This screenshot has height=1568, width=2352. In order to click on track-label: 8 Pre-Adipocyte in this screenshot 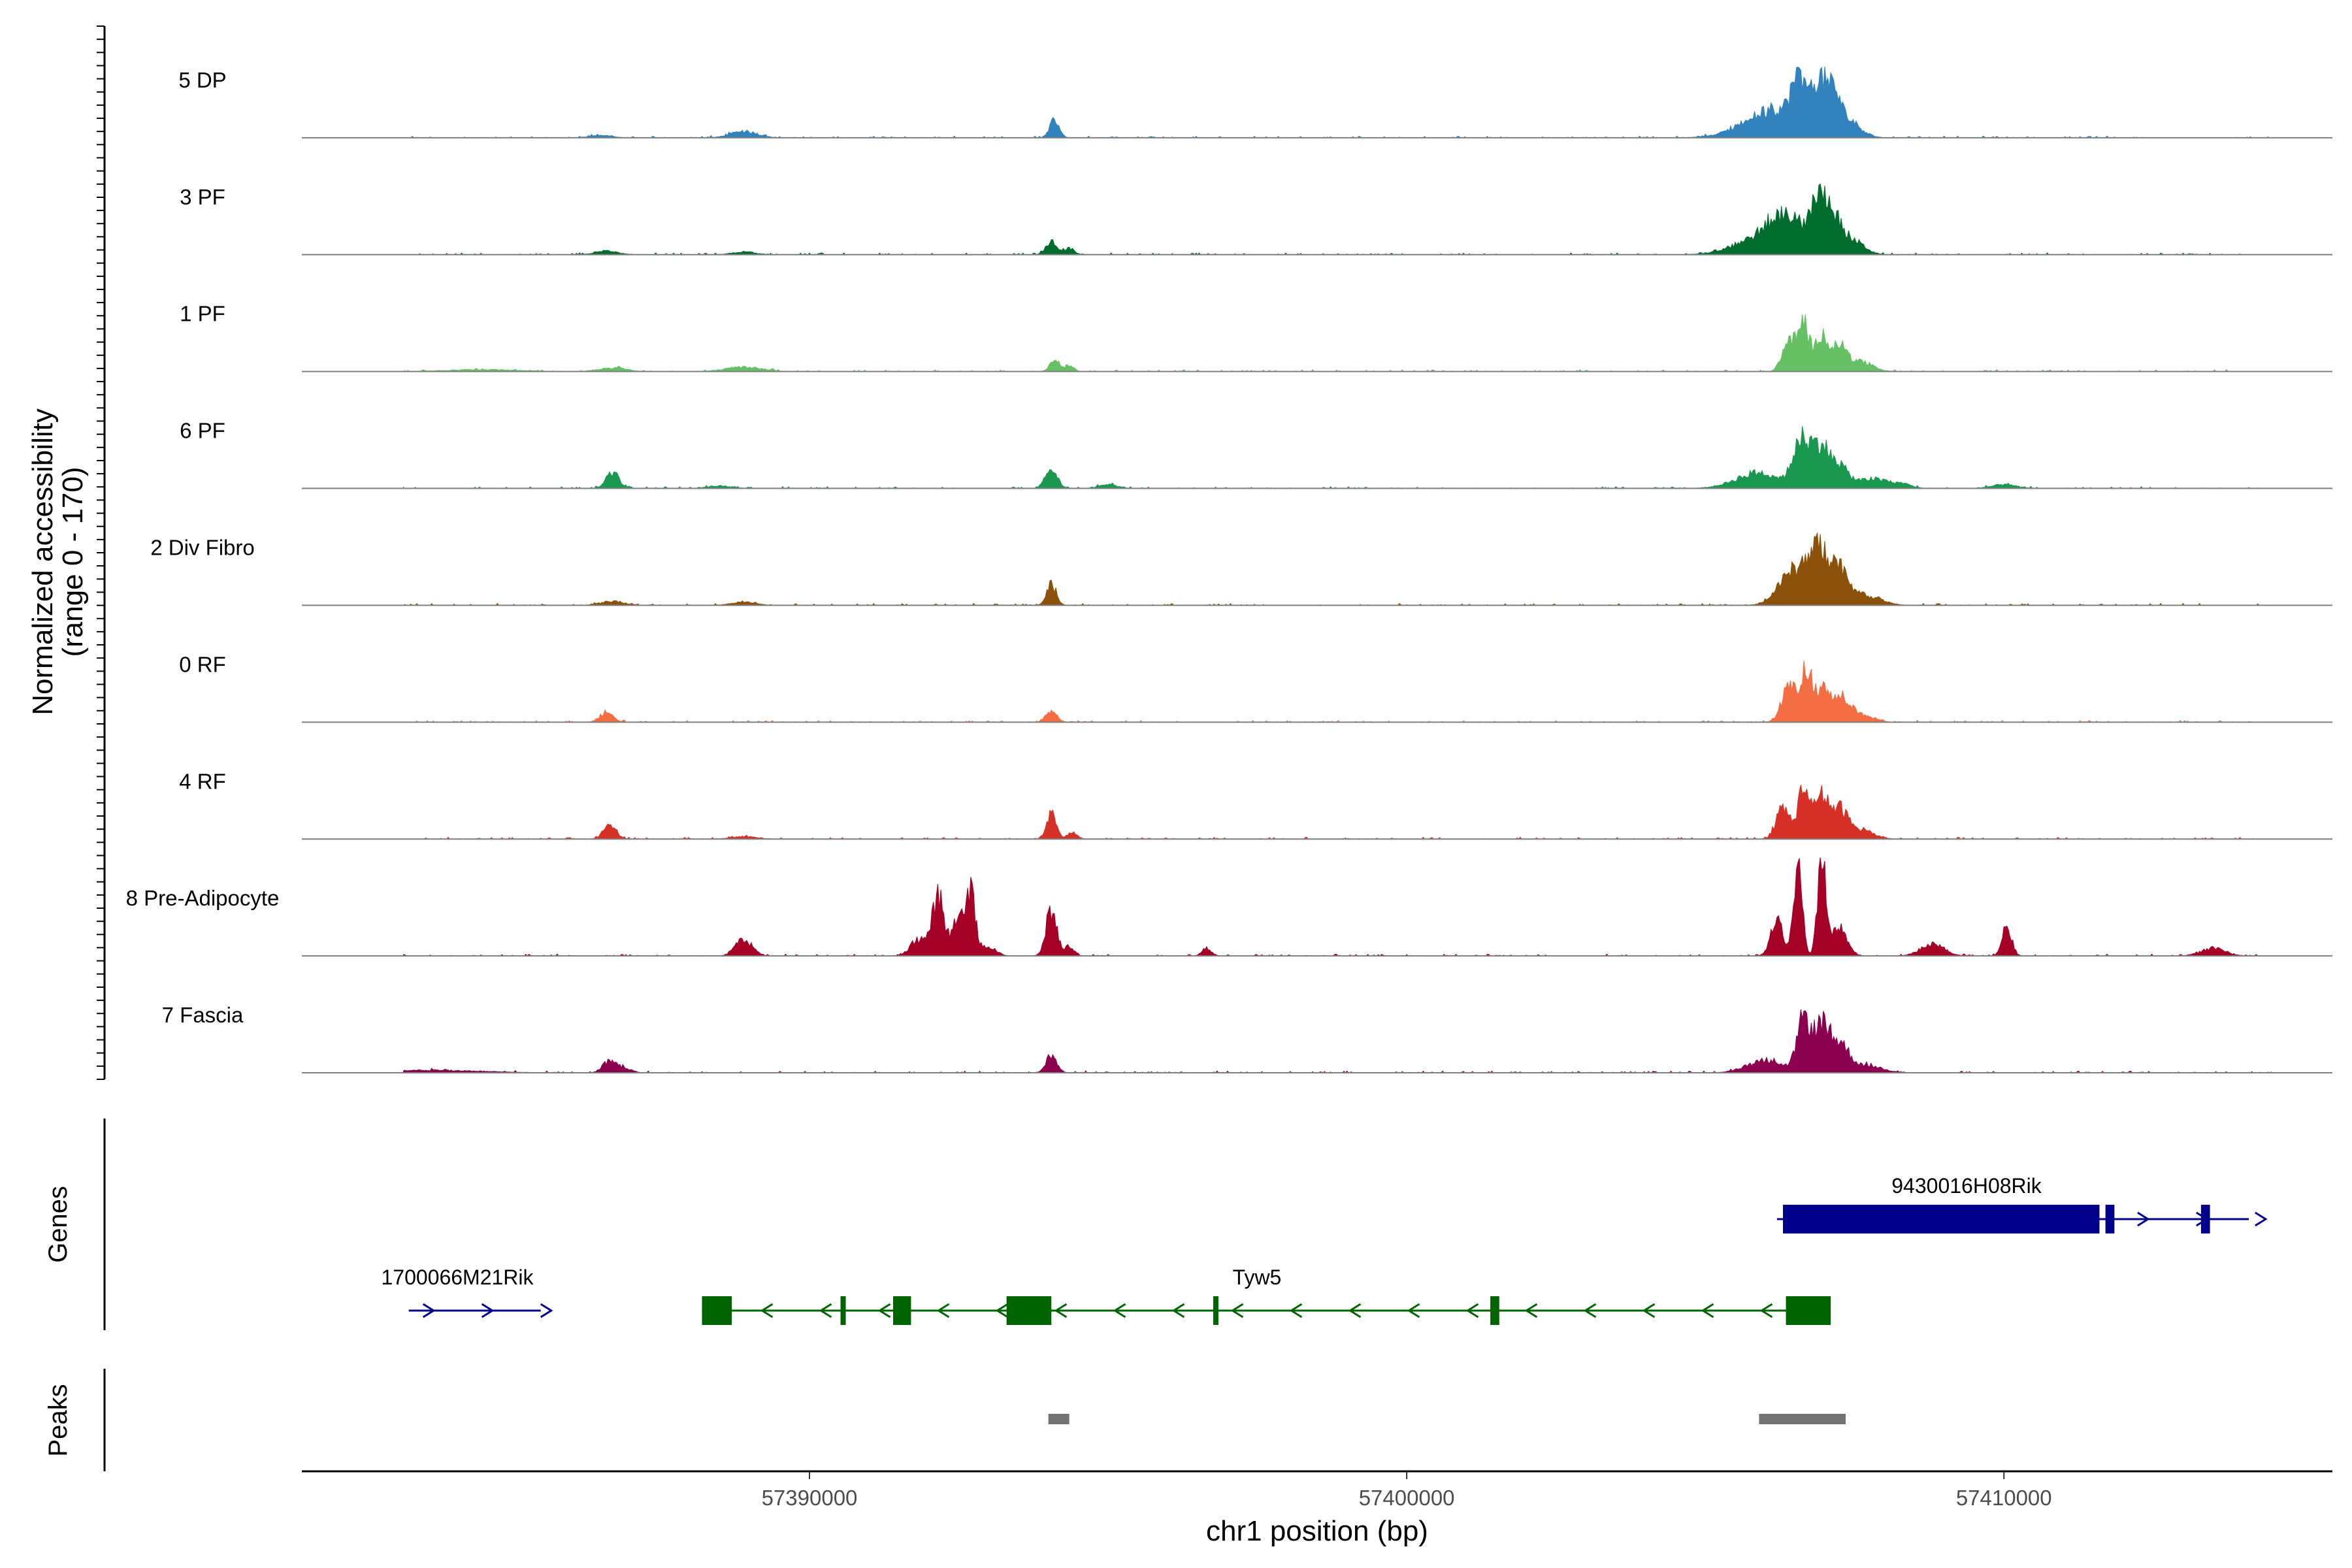, I will do `click(203, 898)`.